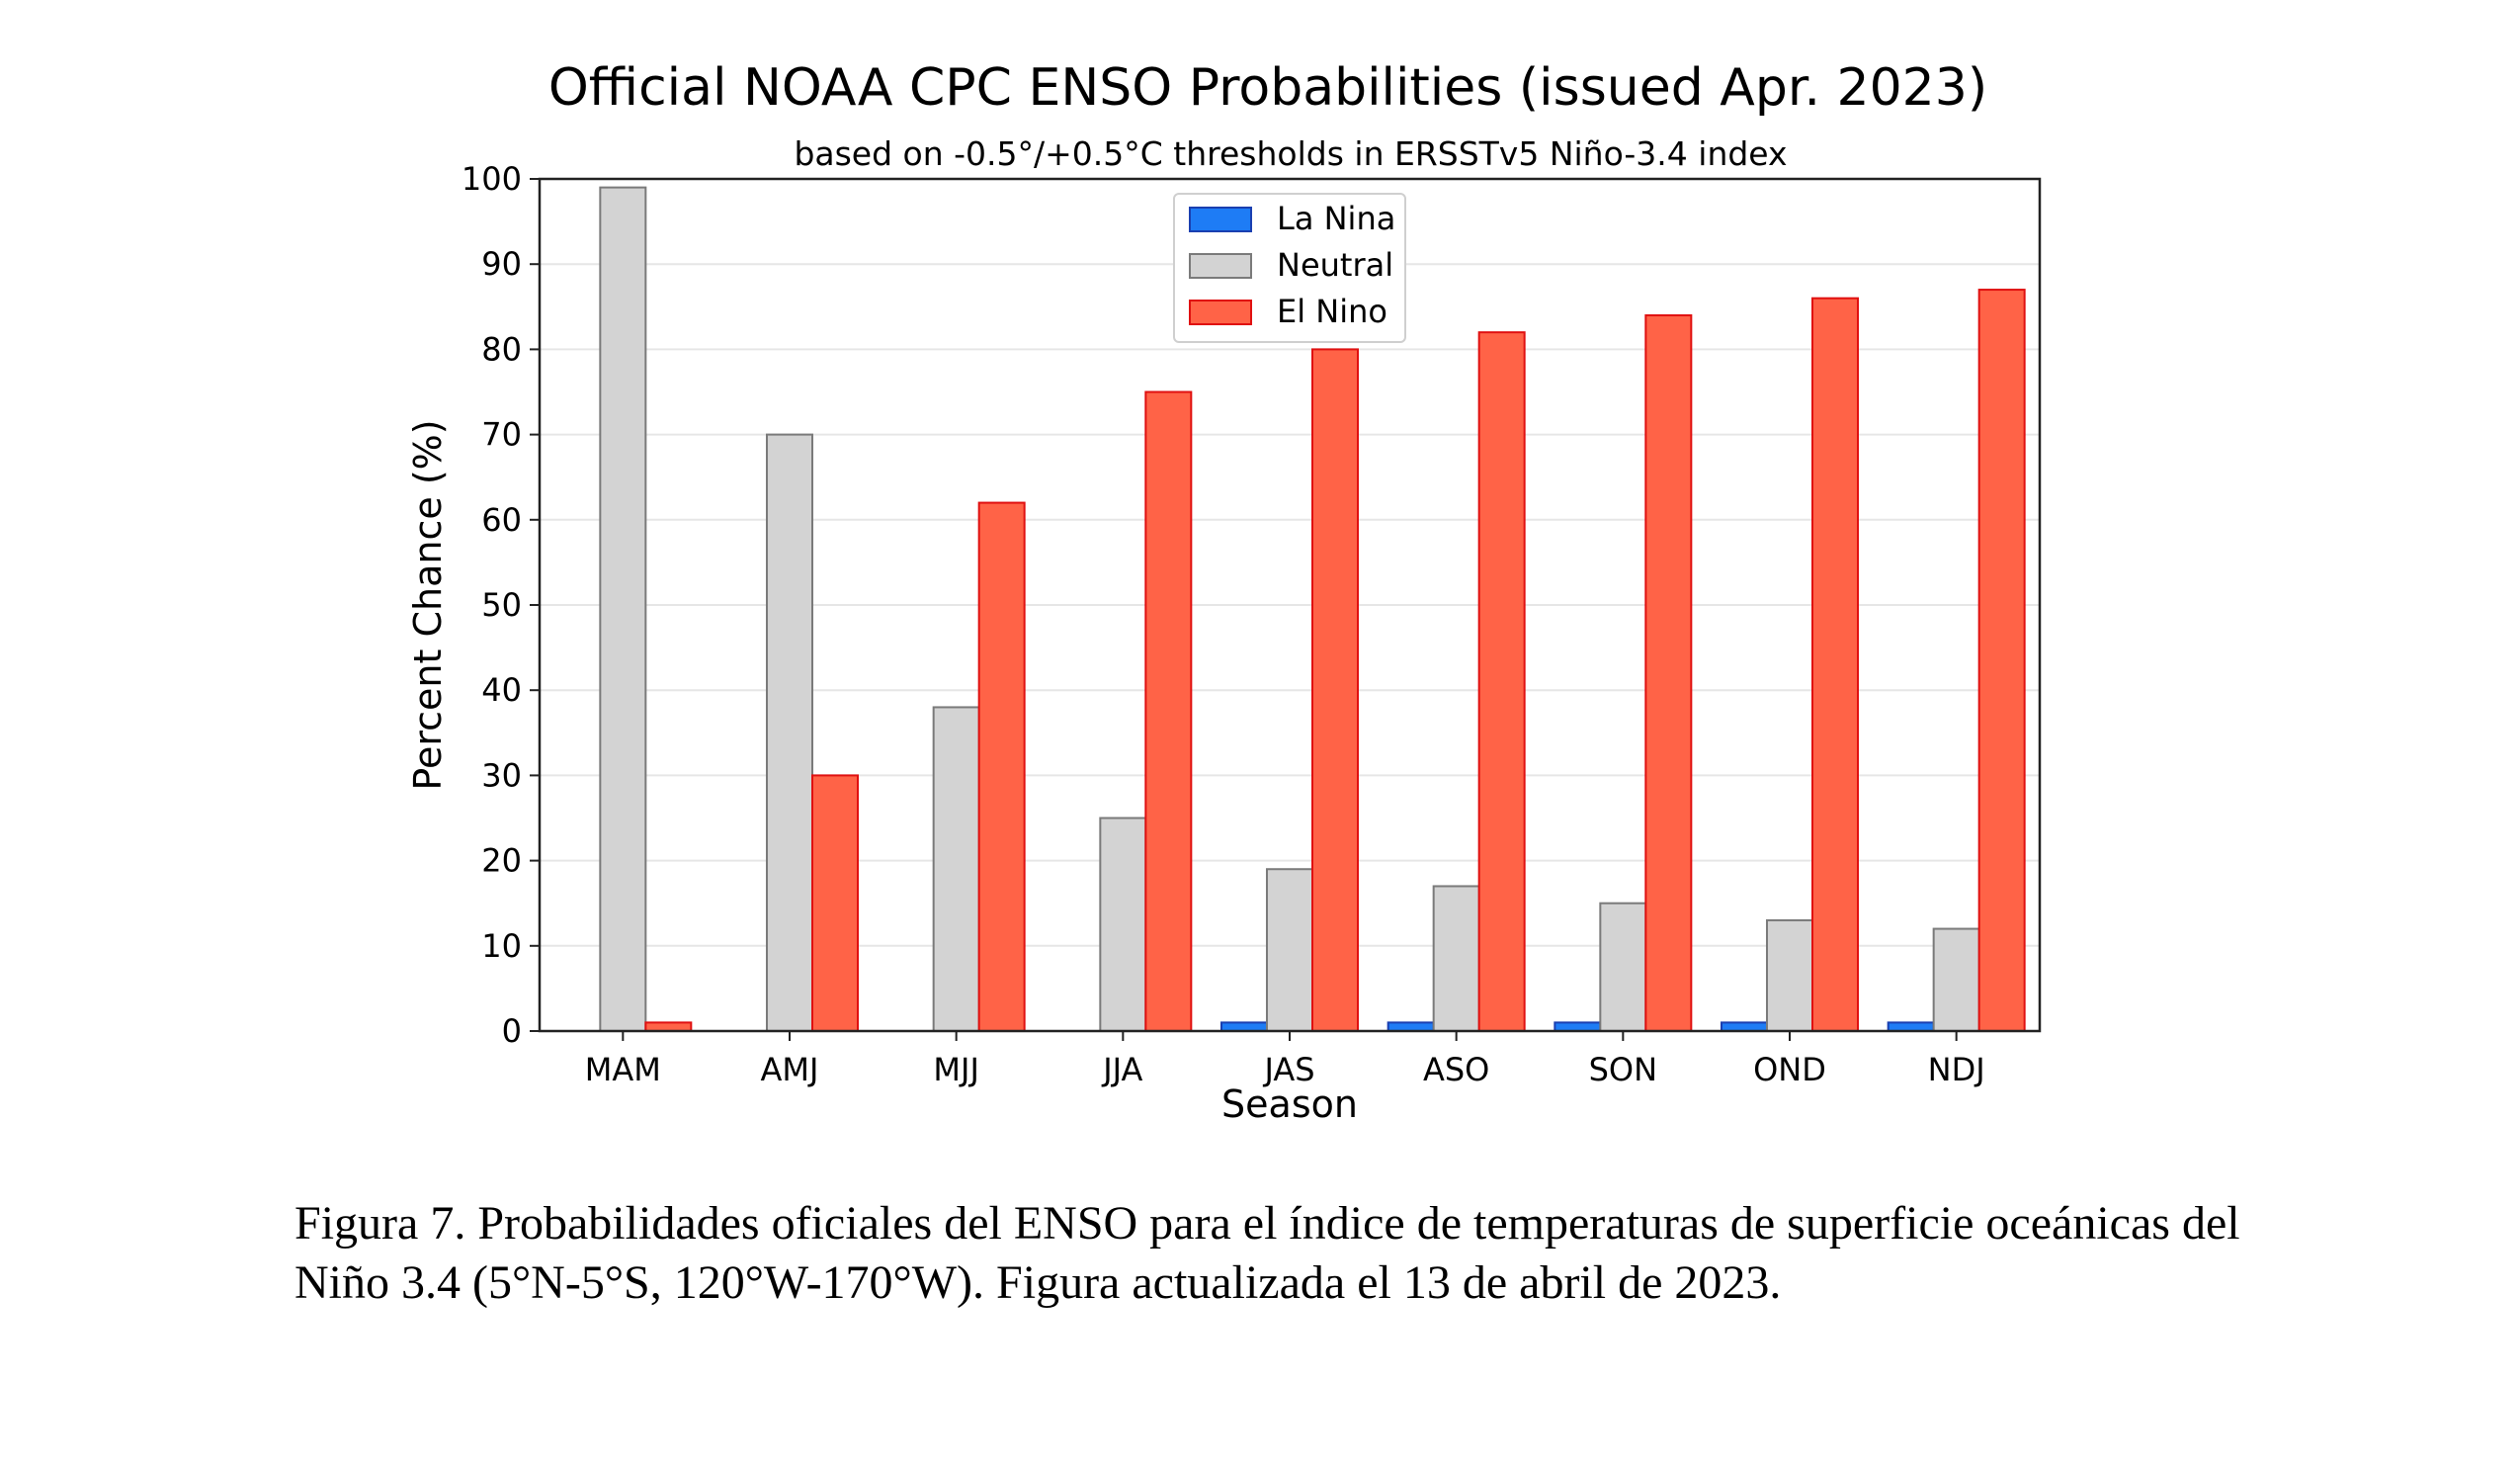  I want to click on bar-el-nino-jja, so click(1168, 711).